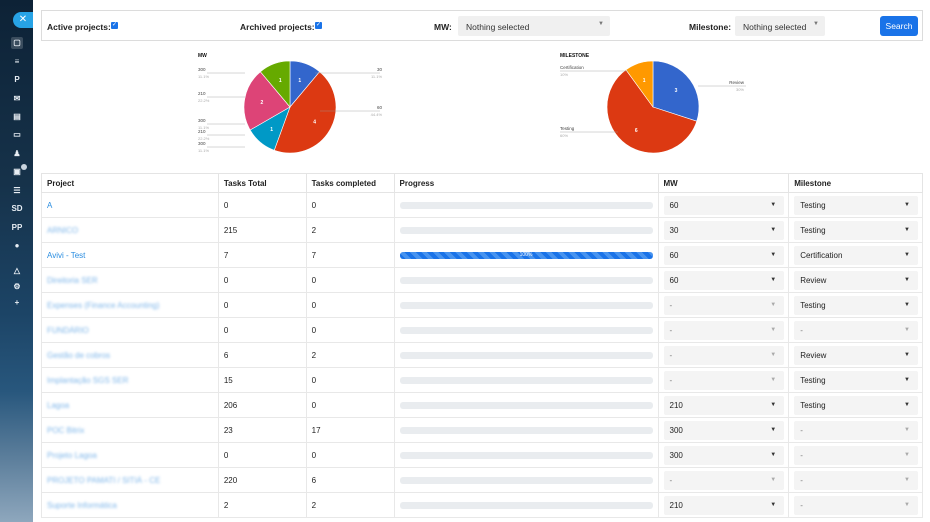 This screenshot has height=522, width=930. Describe the element at coordinates (130, 183) in the screenshot. I see `col-project: Project` at that location.